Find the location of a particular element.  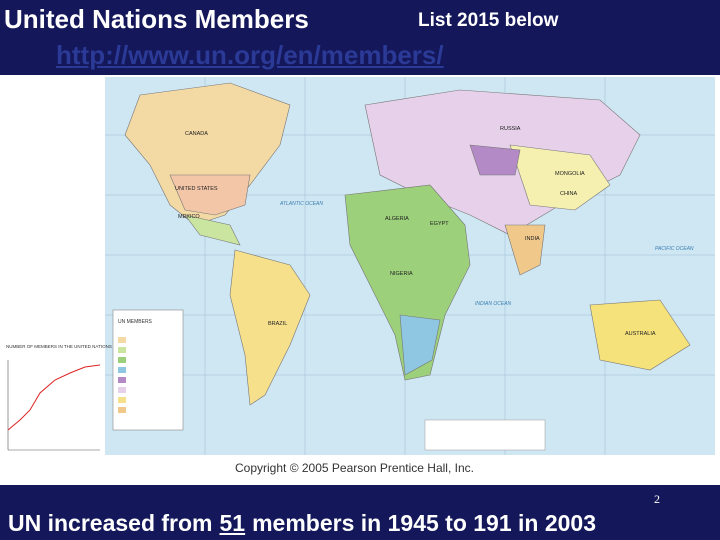

country-label: RUSSIA is located at coordinates (510, 129).